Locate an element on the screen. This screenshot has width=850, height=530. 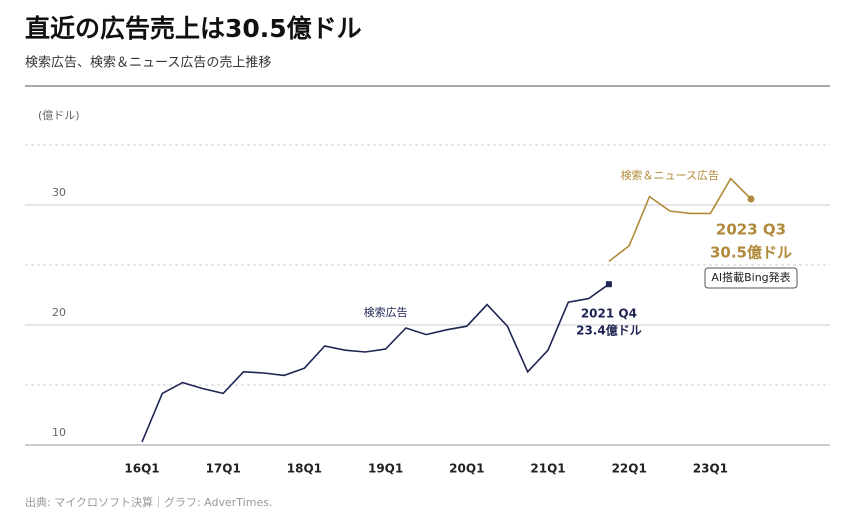
annotation: 23.4億ドル is located at coordinates (609, 330).